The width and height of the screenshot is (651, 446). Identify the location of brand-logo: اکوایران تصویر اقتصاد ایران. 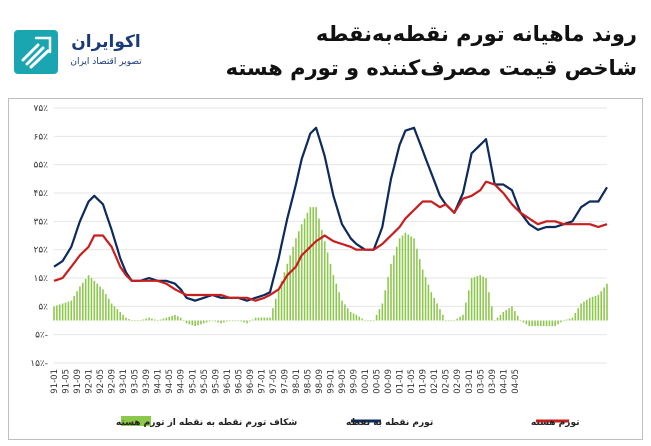
(81, 52).